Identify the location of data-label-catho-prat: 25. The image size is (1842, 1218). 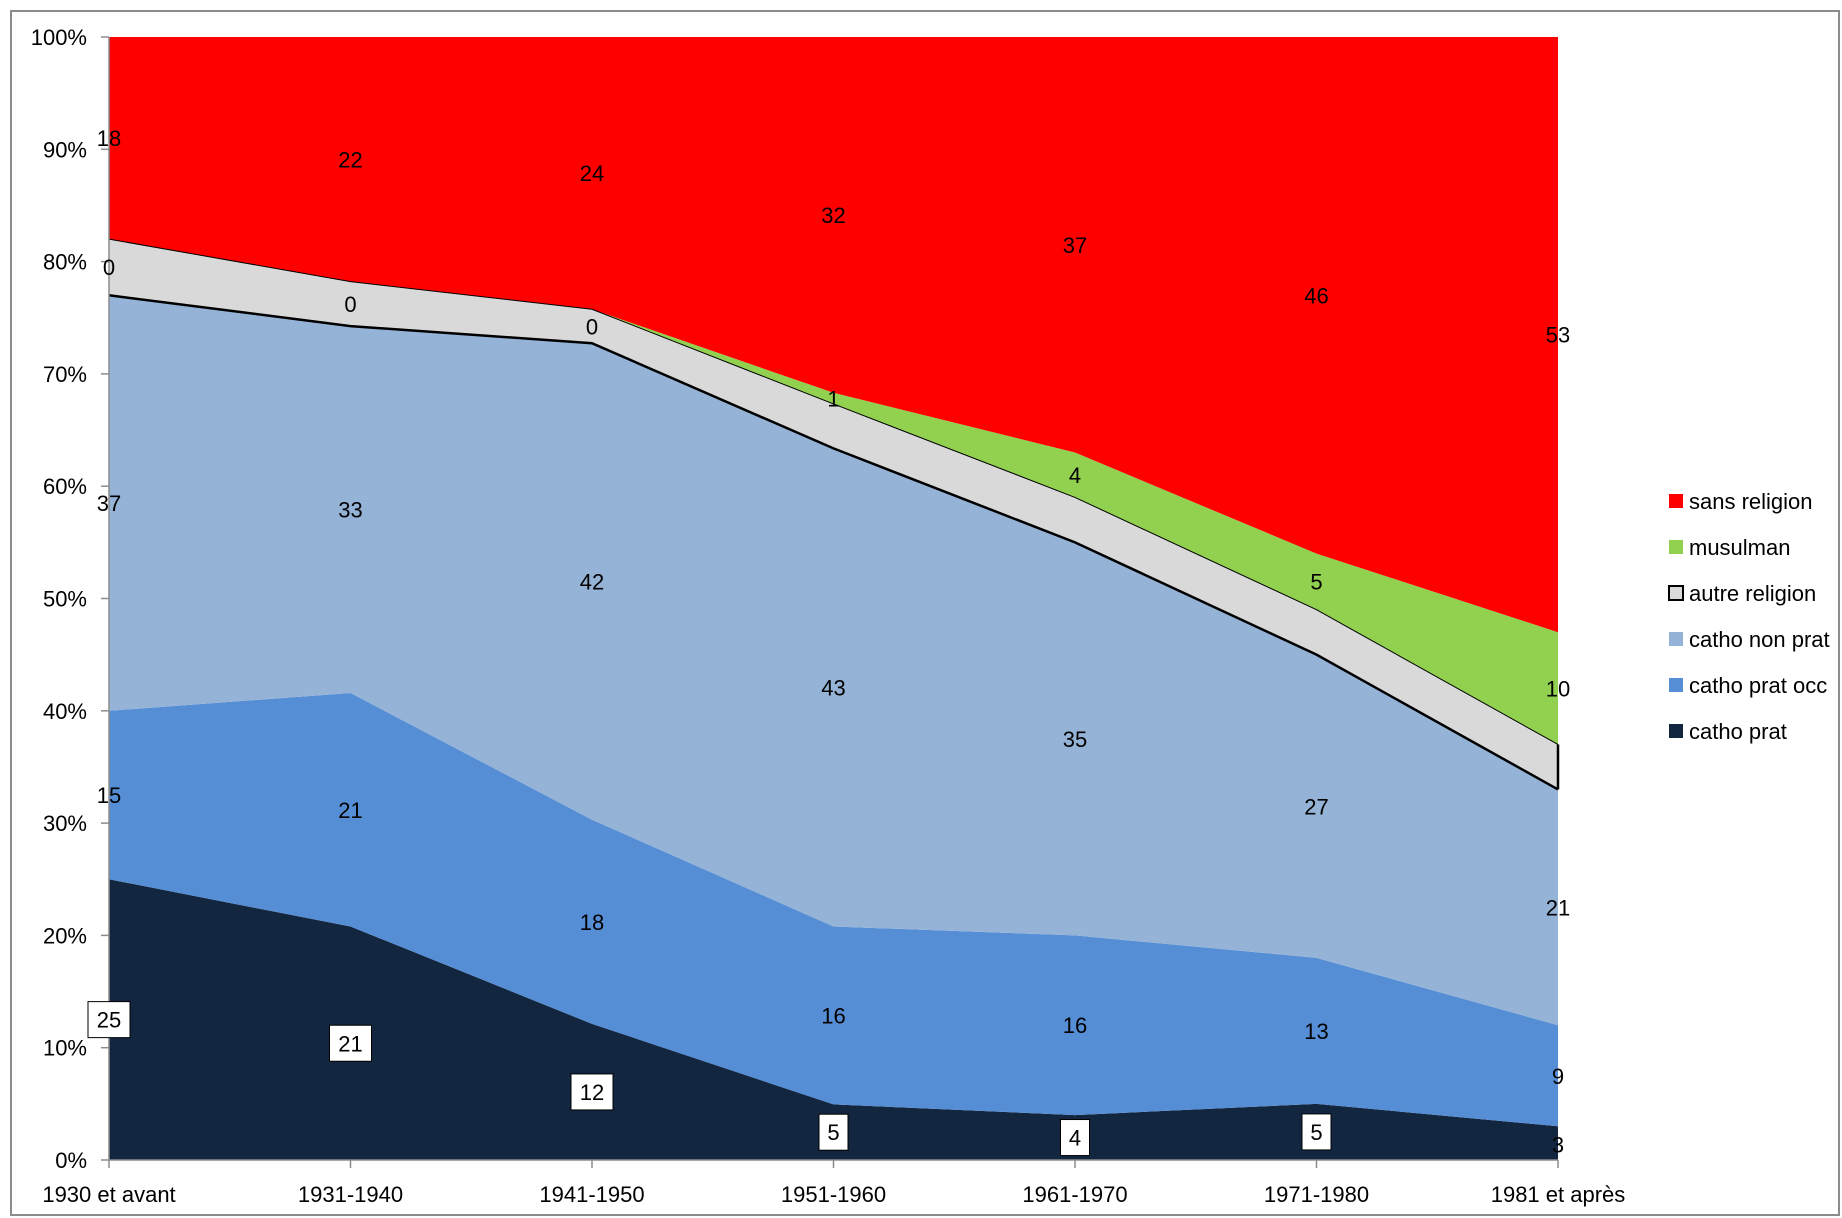
(109, 1020).